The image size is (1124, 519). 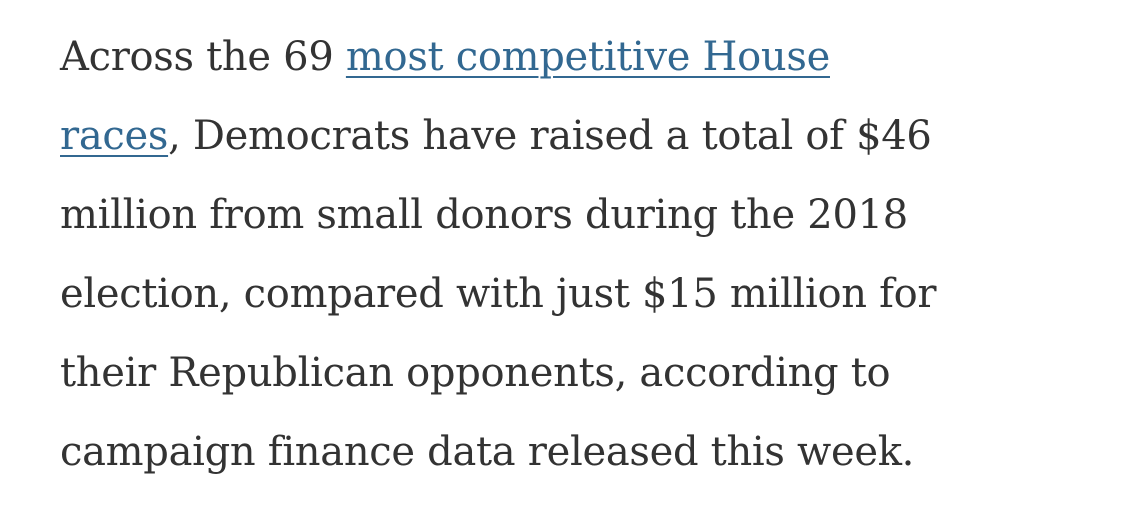 I want to click on line-text: their Republican opponents, according to, so click(x=475, y=373).